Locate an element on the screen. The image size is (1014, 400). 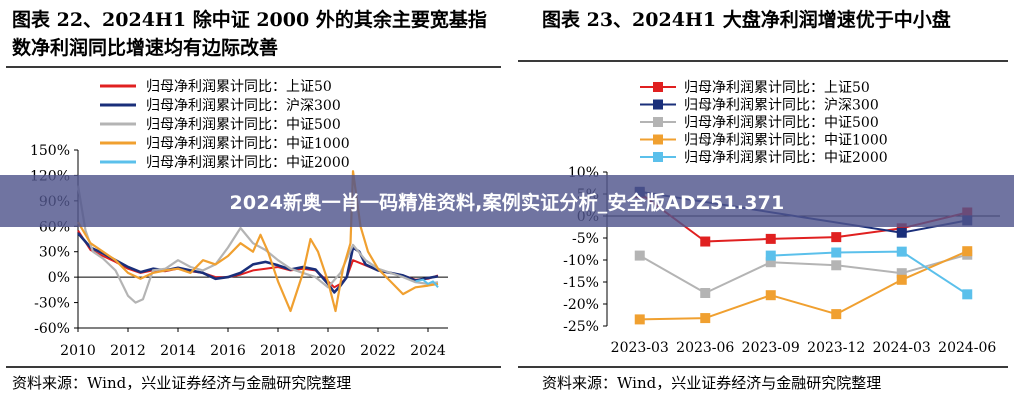
right-title-rule is located at coordinates (763, 61).